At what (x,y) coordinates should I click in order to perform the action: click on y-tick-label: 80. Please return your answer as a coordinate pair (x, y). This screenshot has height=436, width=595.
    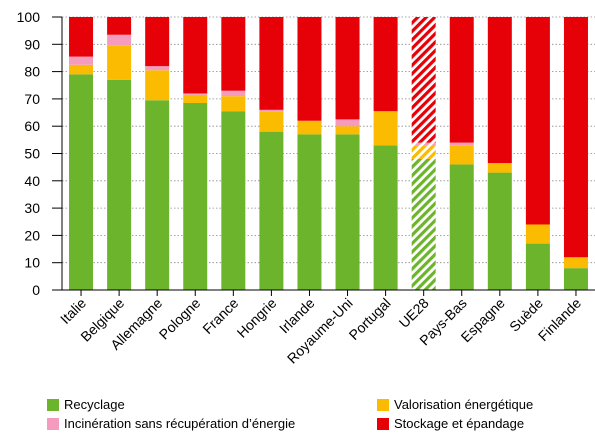
    Looking at the image, I should click on (32, 72).